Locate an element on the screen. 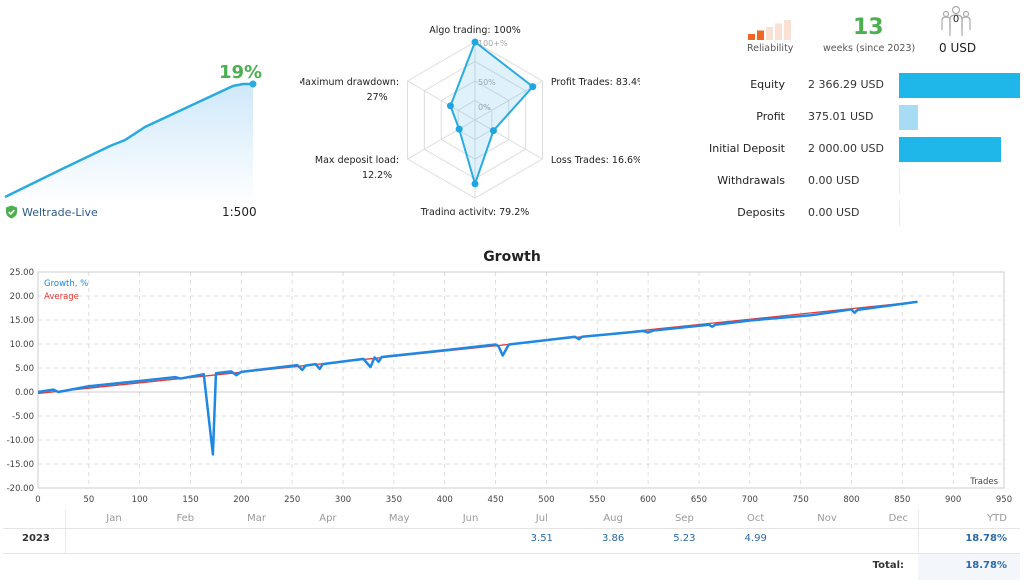 Image resolution: width=1024 pixels, height=585 pixels. ytd-header: YTD is located at coordinates (997, 518).